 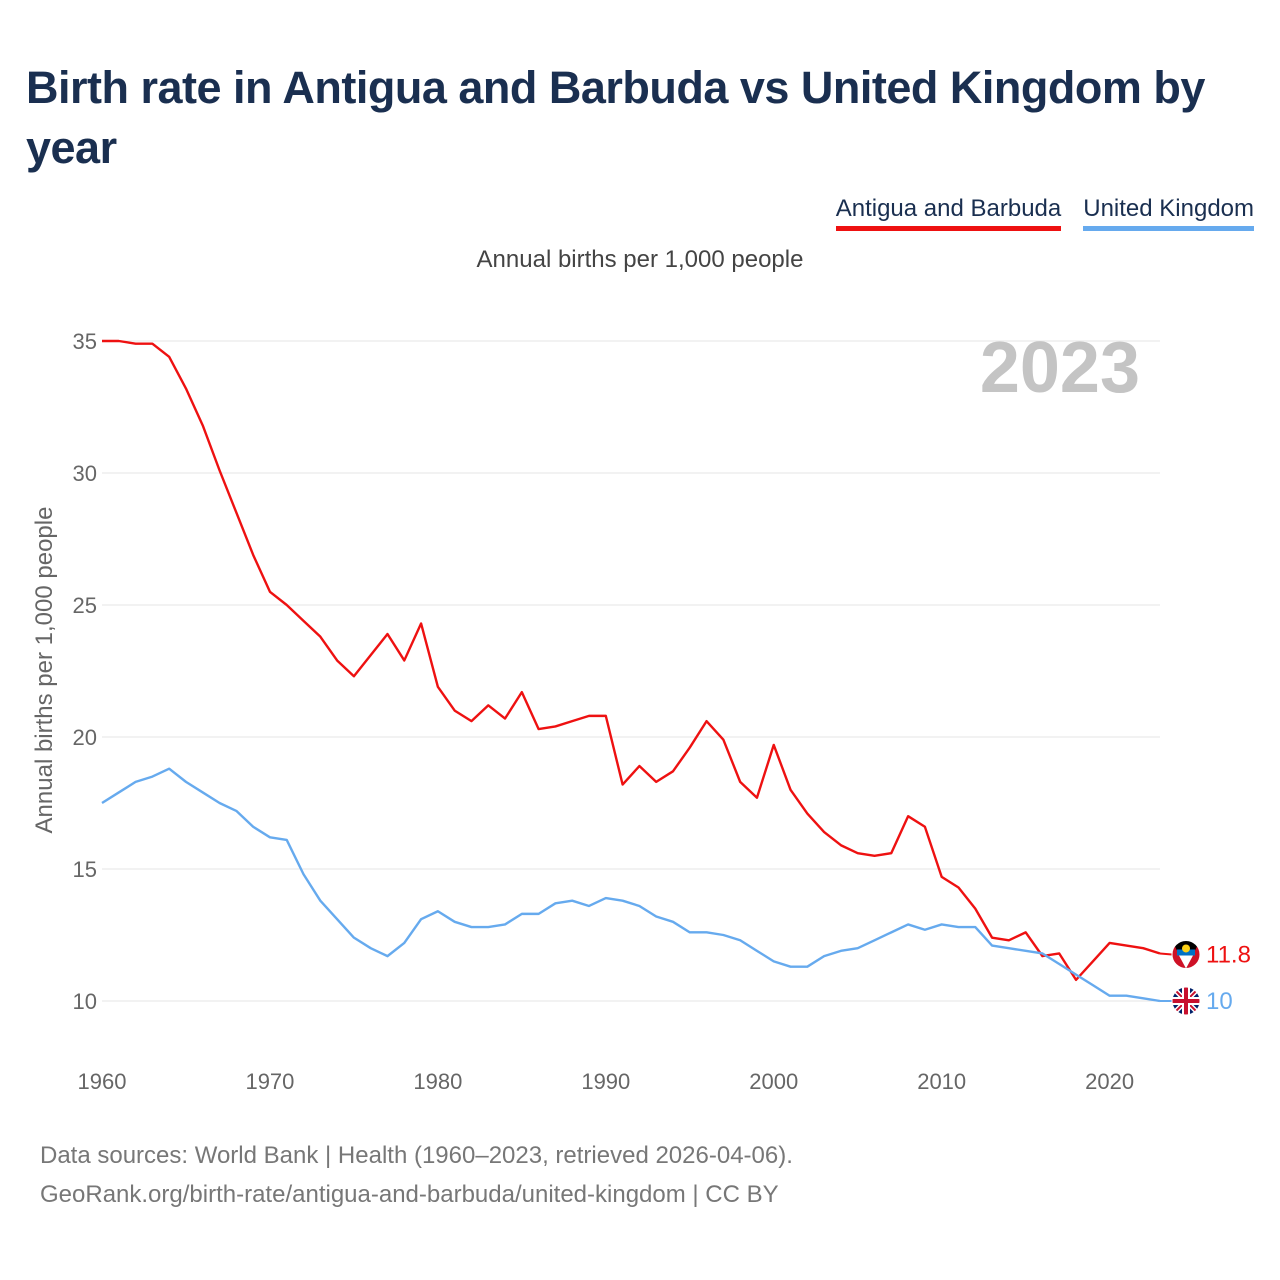 I want to click on x-tick-label: 2000, so click(x=773, y=1081).